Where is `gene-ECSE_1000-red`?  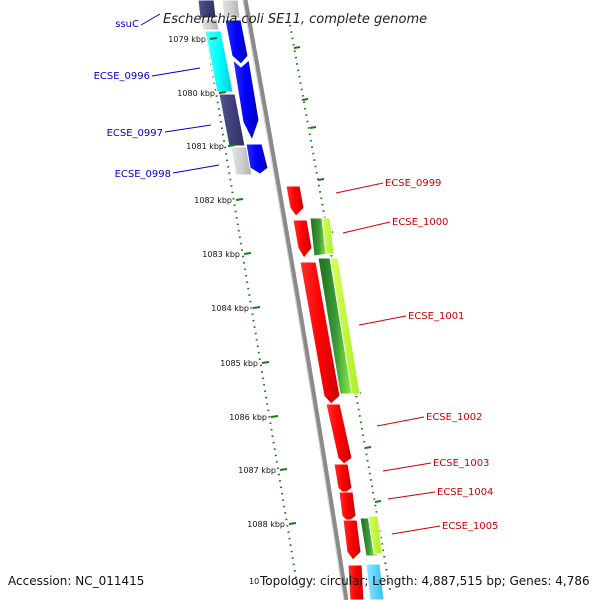 gene-ECSE_1000-red is located at coordinates (302, 239).